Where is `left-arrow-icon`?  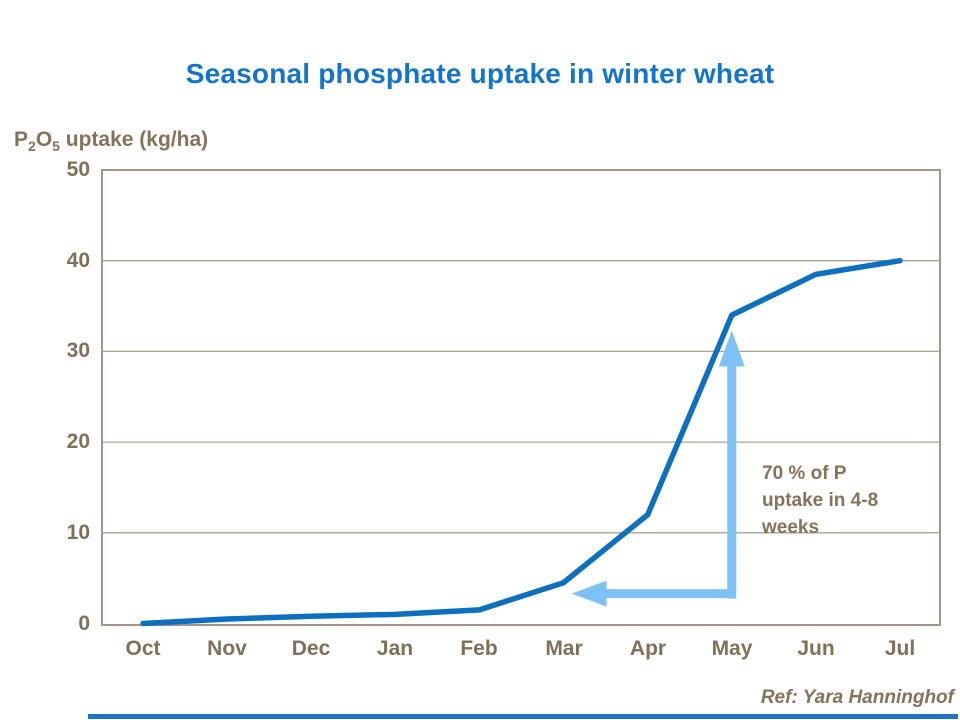
left-arrow-icon is located at coordinates (589, 593).